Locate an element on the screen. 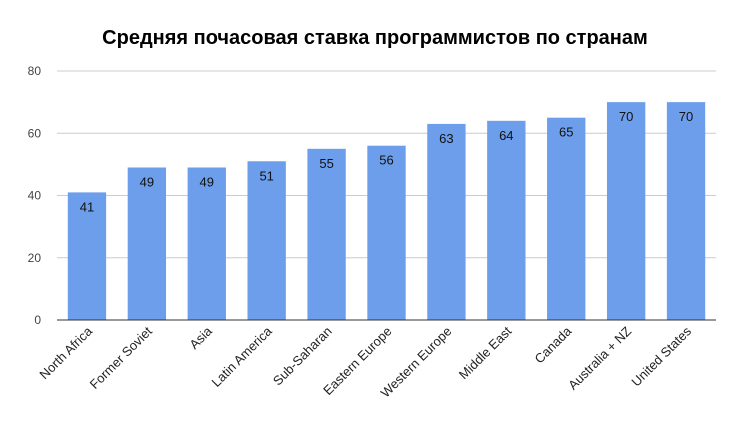  x-tick-label: Canada is located at coordinates (553, 344).